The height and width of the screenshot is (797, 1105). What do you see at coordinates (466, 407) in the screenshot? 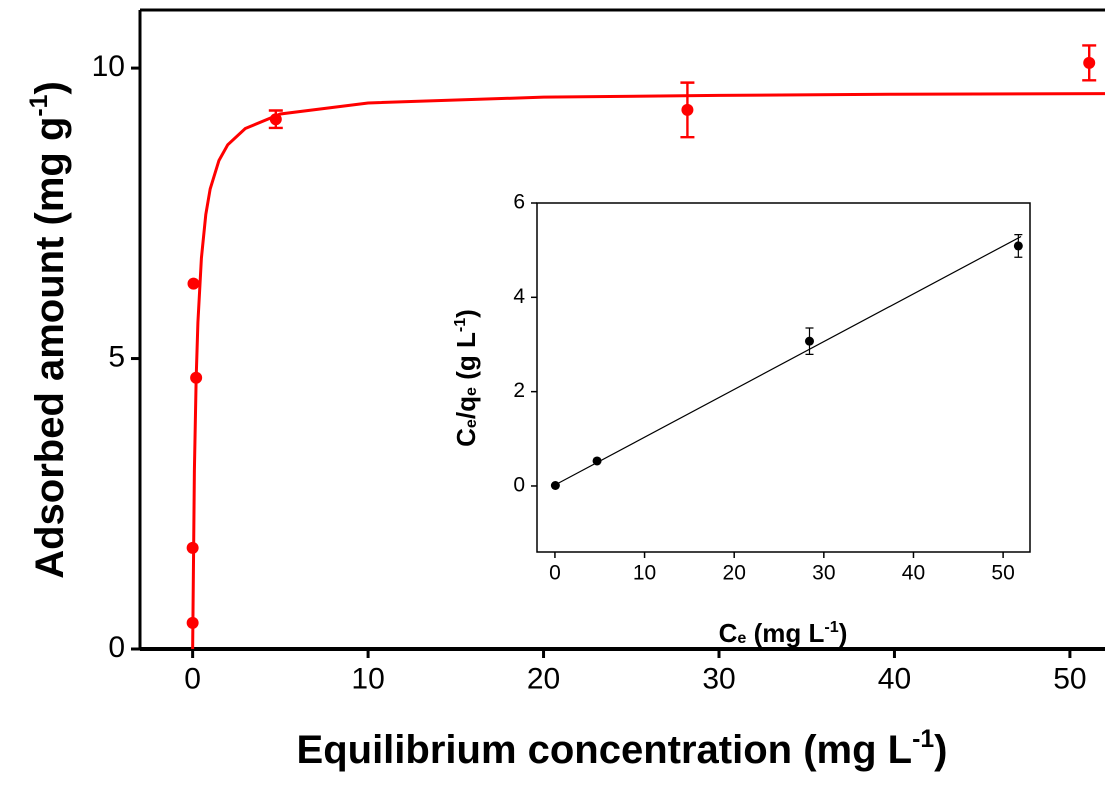
I see `label-part: /q` at bounding box center [466, 407].